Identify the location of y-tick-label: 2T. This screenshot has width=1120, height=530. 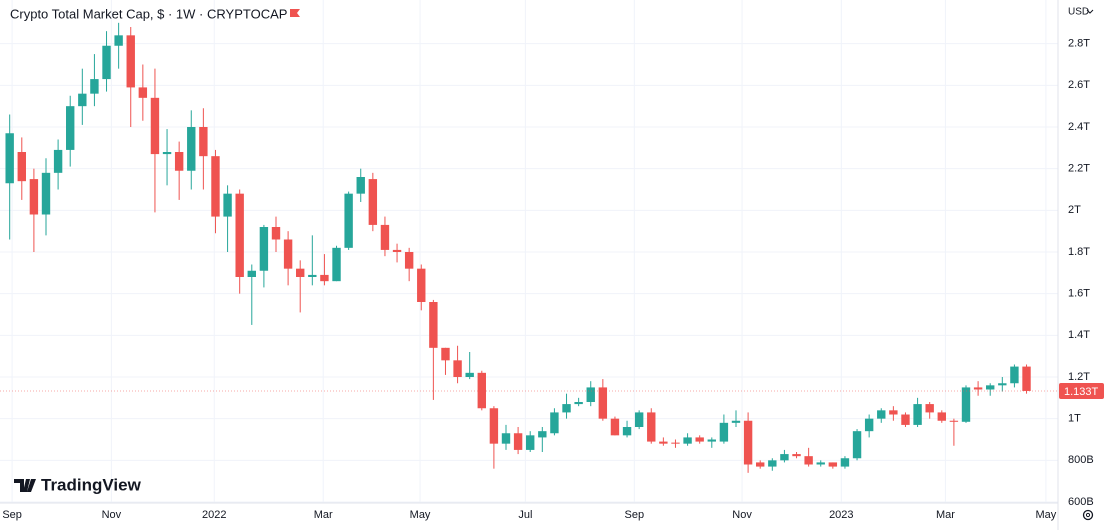
(1074, 210).